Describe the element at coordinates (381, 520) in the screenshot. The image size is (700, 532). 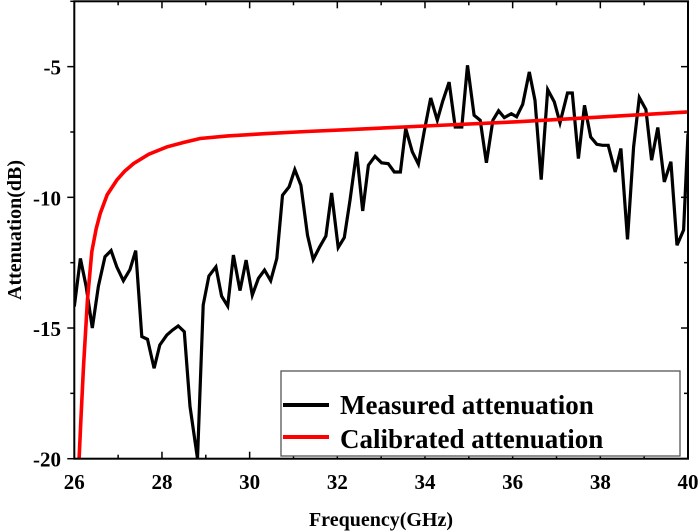
I see `x-axis-title: Frequency(GHz)` at that location.